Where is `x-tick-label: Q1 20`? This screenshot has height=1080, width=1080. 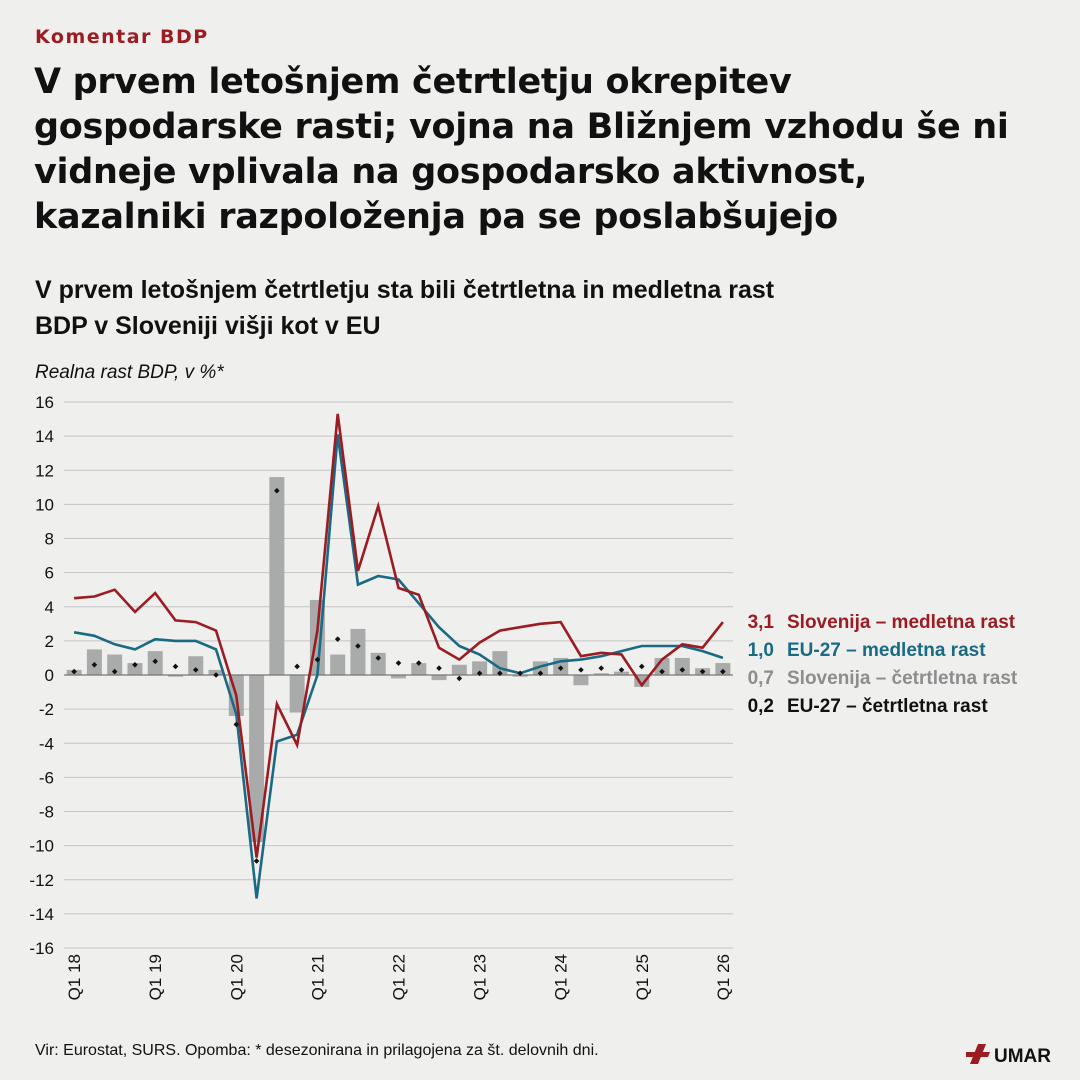
x-tick-label: Q1 20 is located at coordinates (236, 977).